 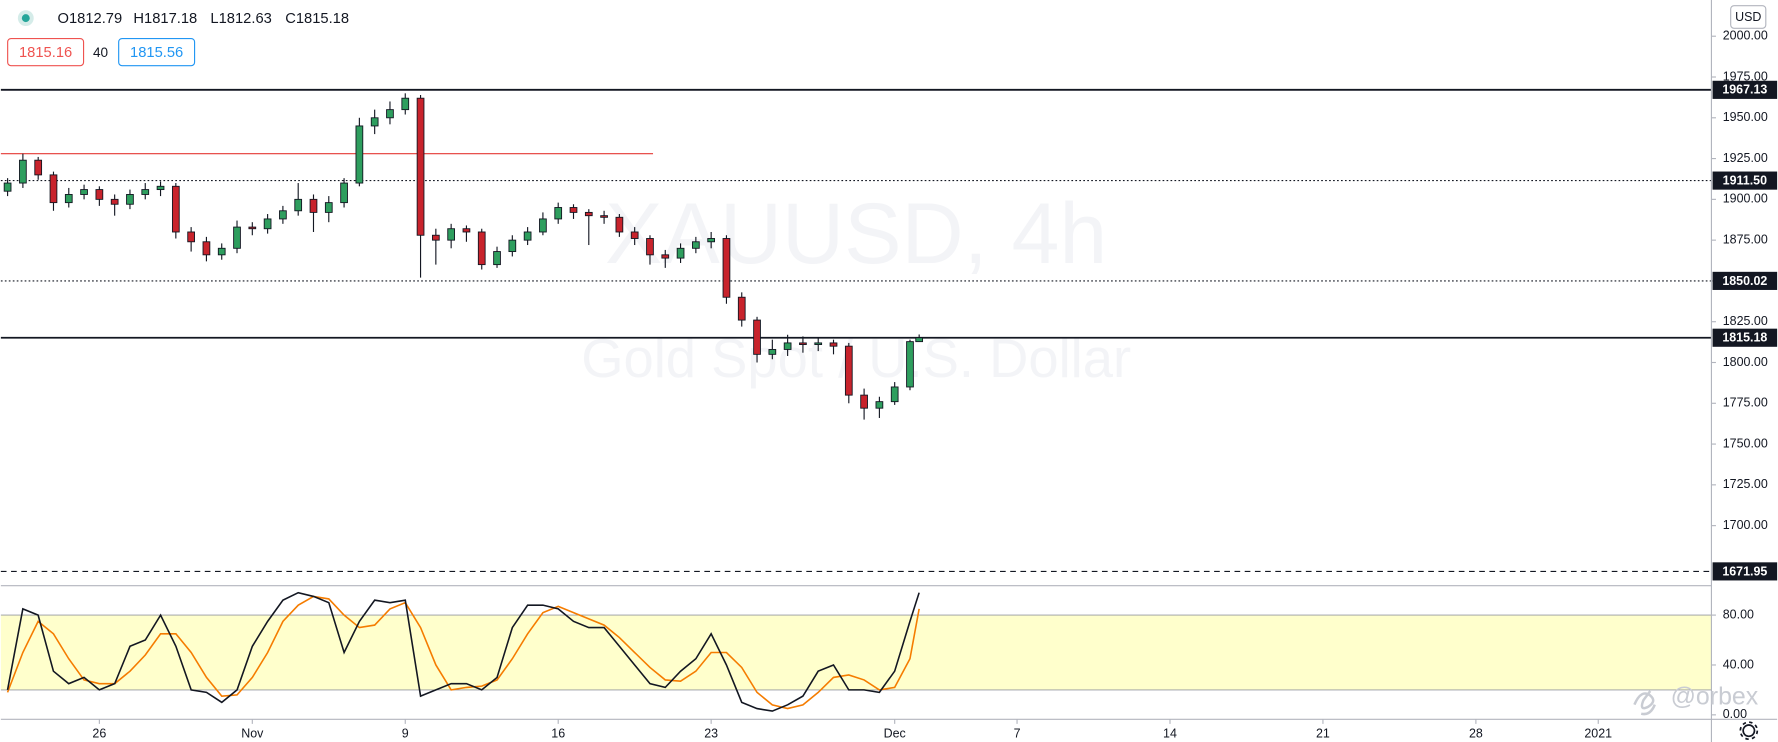 I want to click on ask-box, so click(x=157, y=52).